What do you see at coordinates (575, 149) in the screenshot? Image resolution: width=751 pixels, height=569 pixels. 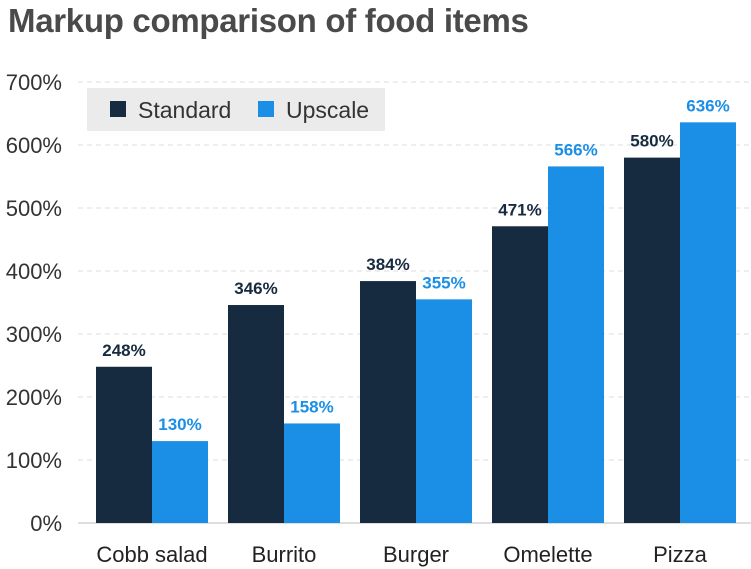 I see `data-label: 566%` at bounding box center [575, 149].